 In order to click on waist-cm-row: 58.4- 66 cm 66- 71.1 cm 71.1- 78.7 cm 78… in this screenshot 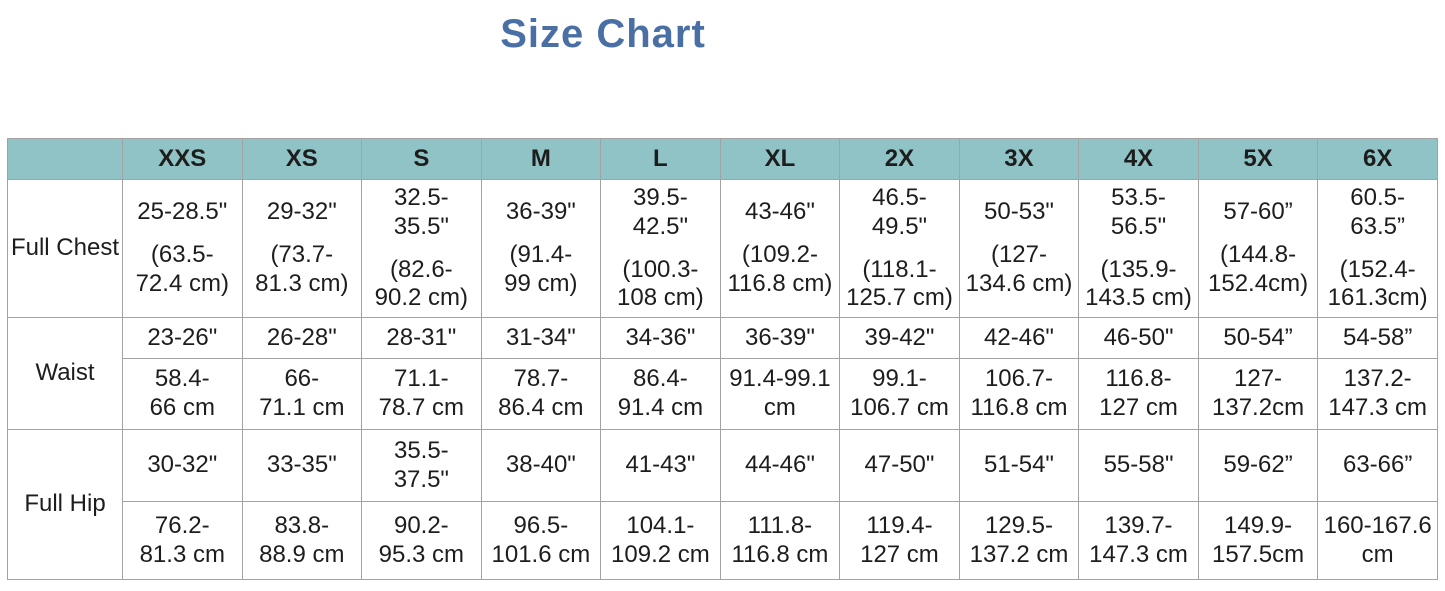, I will do `click(723, 394)`.